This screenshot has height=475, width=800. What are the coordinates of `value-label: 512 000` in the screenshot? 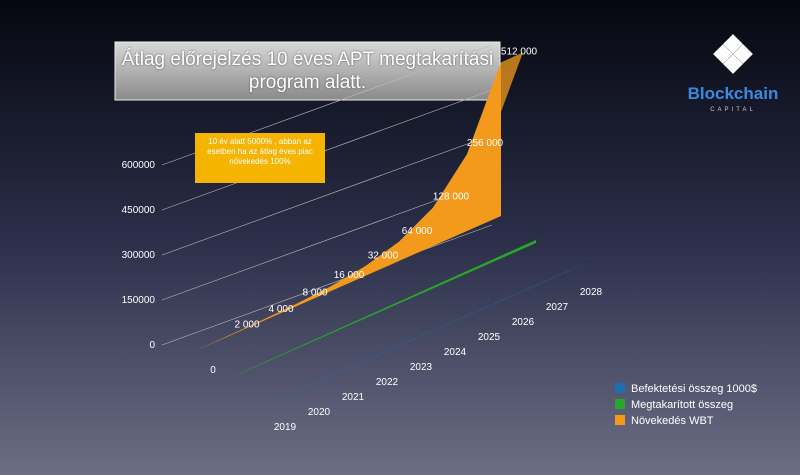 It's located at (519, 51).